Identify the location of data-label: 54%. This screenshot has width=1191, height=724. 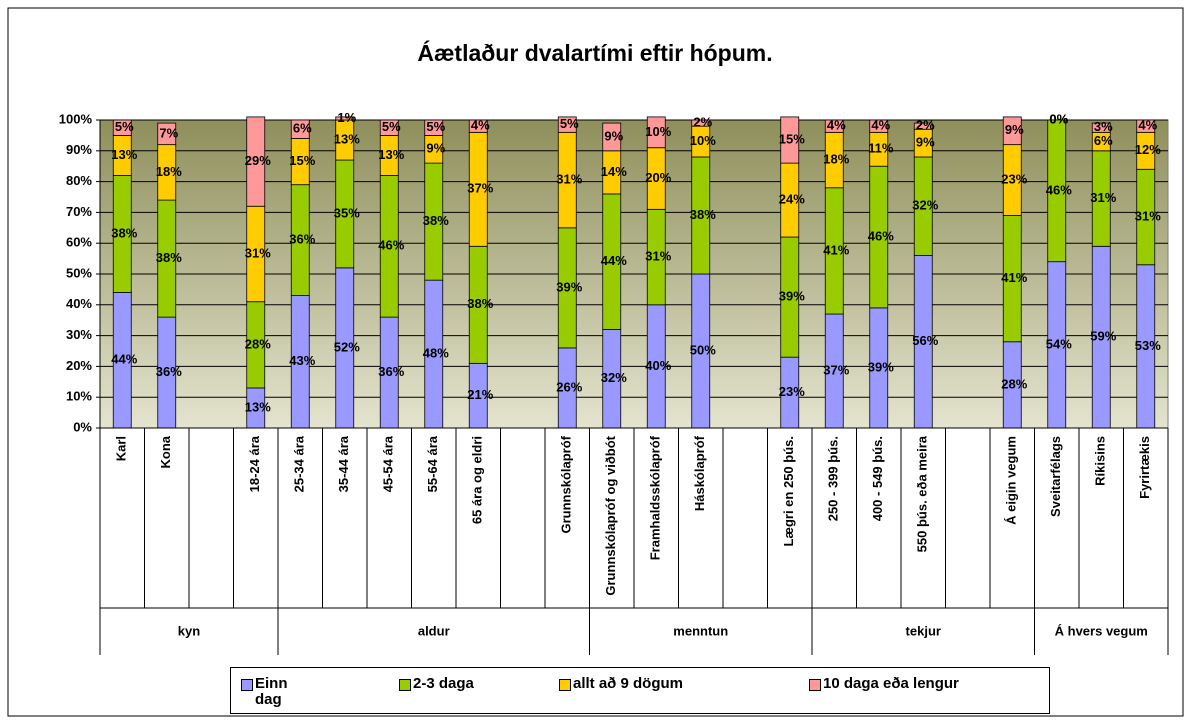
(1059, 343).